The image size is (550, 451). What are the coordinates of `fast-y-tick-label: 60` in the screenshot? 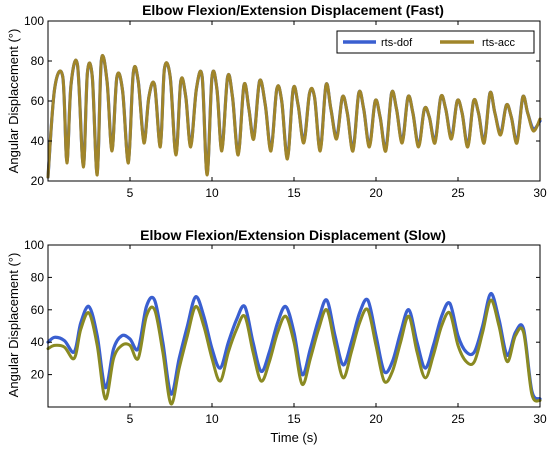 It's located at (38, 101).